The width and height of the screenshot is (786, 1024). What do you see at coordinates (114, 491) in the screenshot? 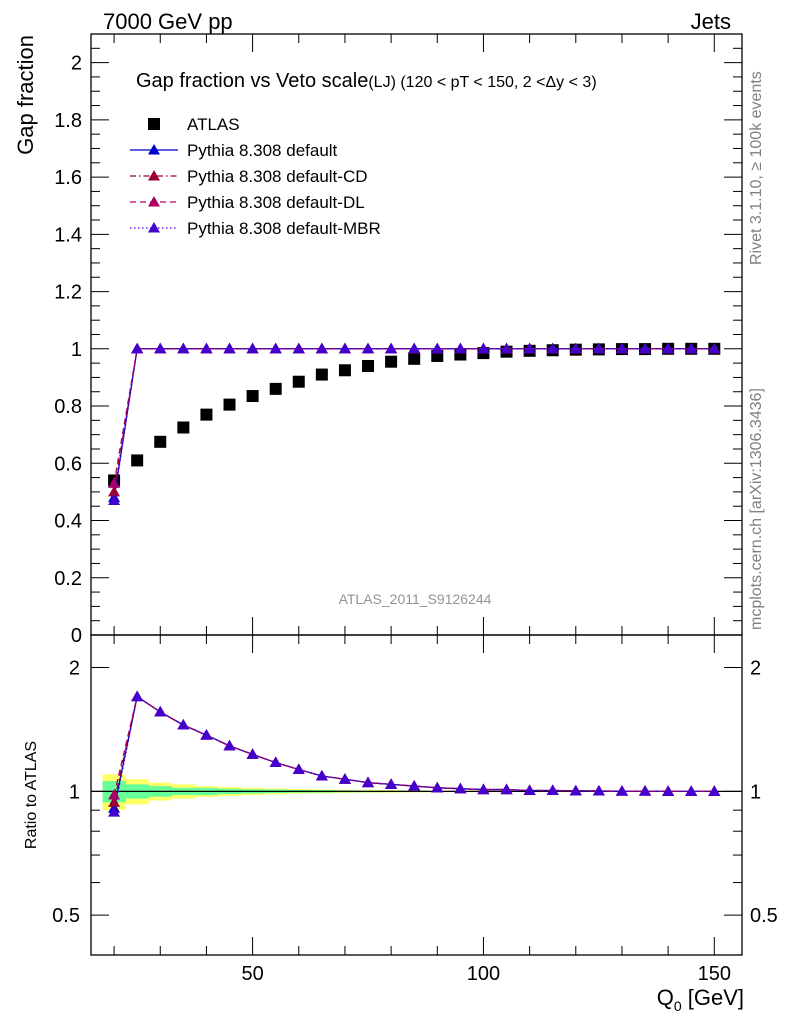
I see `mc-point-dashdot` at bounding box center [114, 491].